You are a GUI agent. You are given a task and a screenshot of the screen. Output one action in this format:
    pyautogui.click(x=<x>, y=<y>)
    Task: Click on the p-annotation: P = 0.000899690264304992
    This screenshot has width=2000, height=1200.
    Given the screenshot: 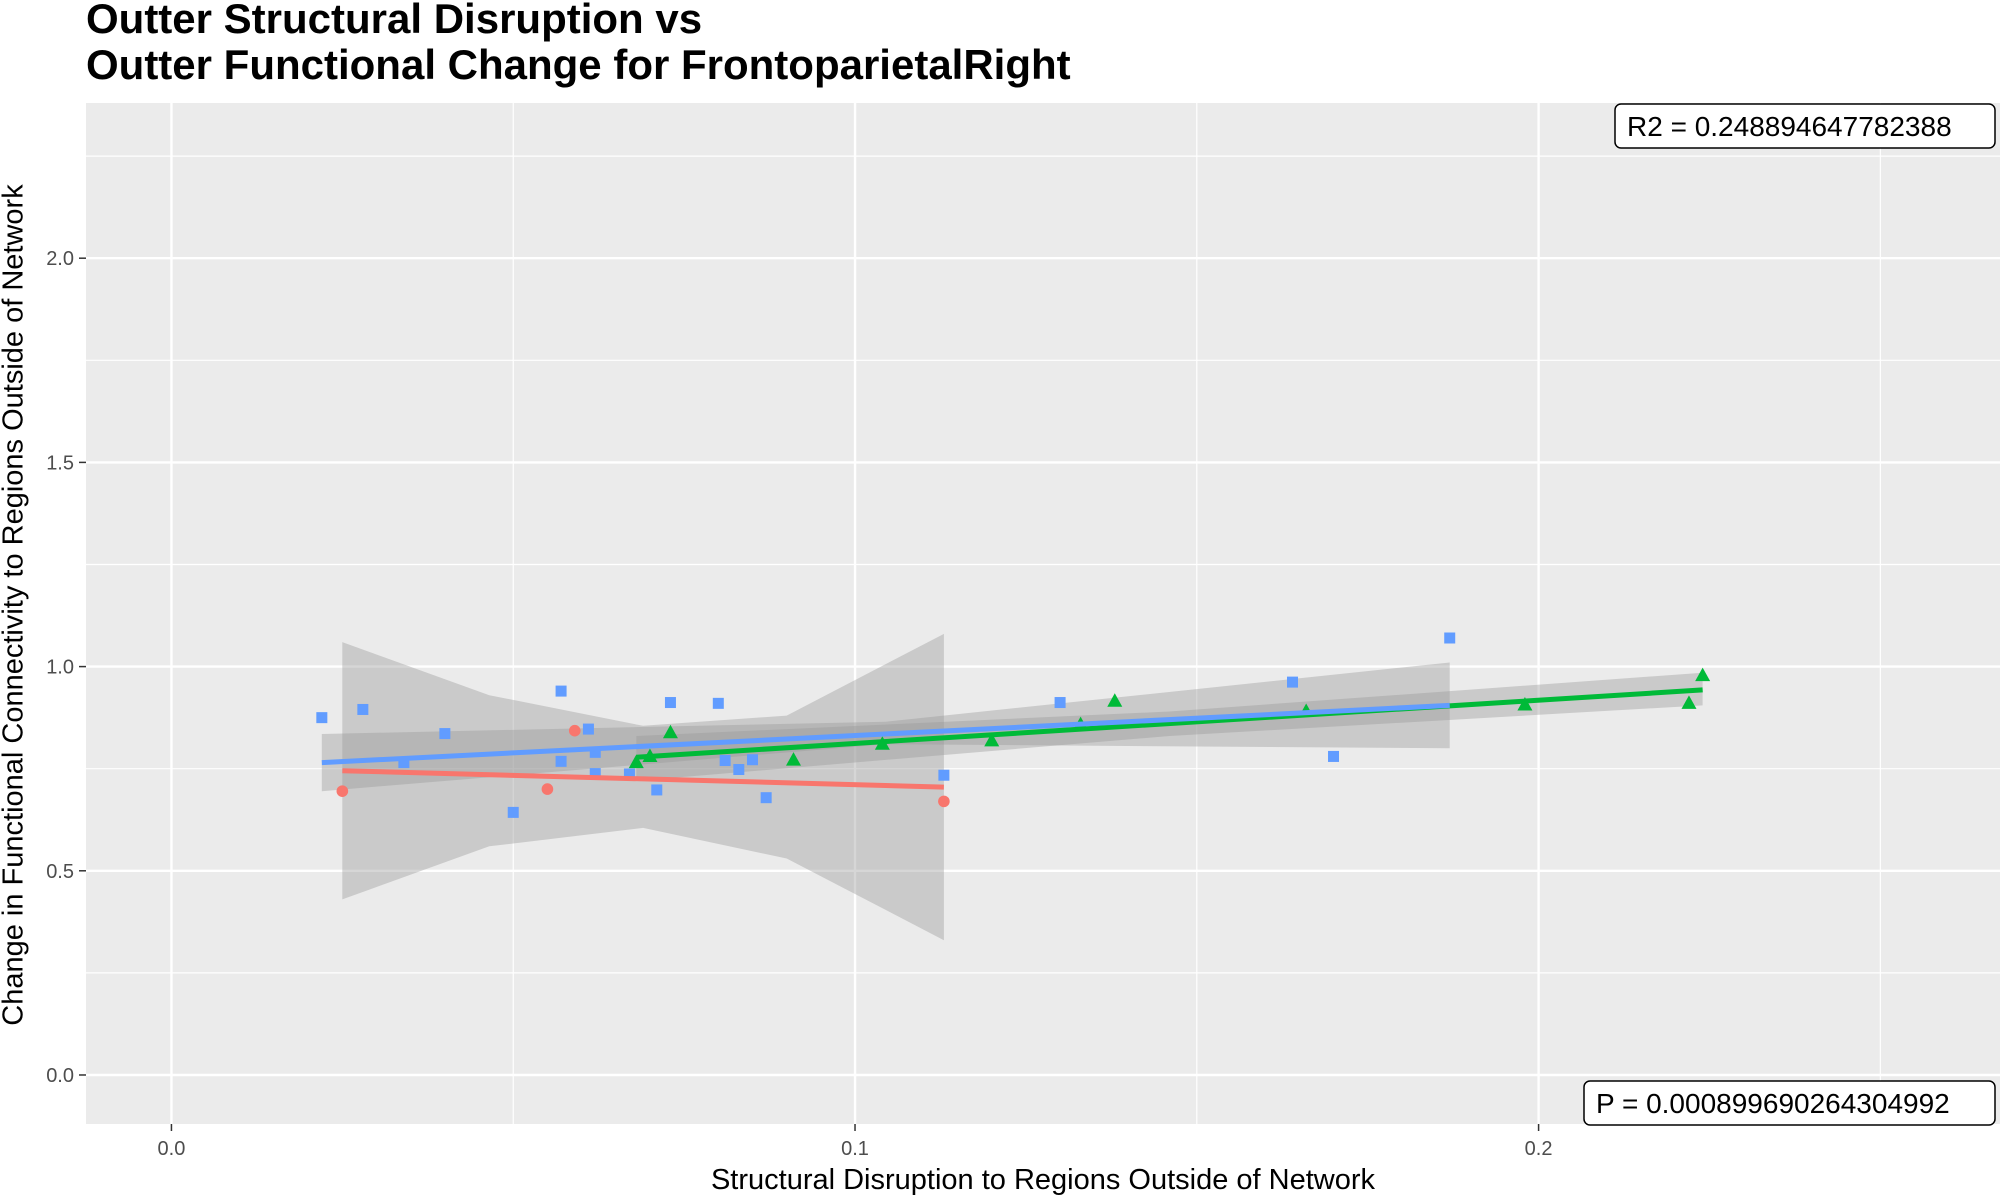 What is the action you would take?
    pyautogui.click(x=1789, y=1103)
    